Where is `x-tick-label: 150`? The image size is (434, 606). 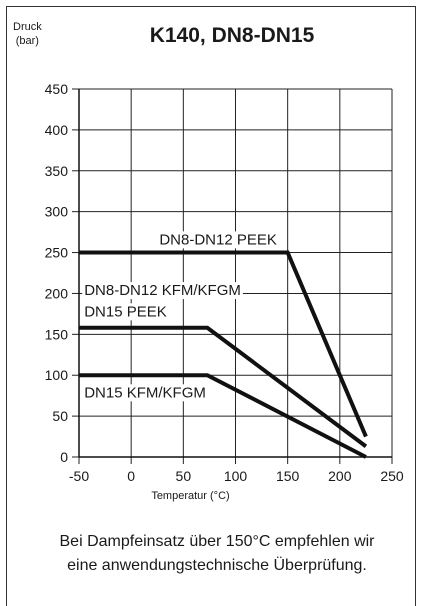
x-tick-label: 150 is located at coordinates (288, 476).